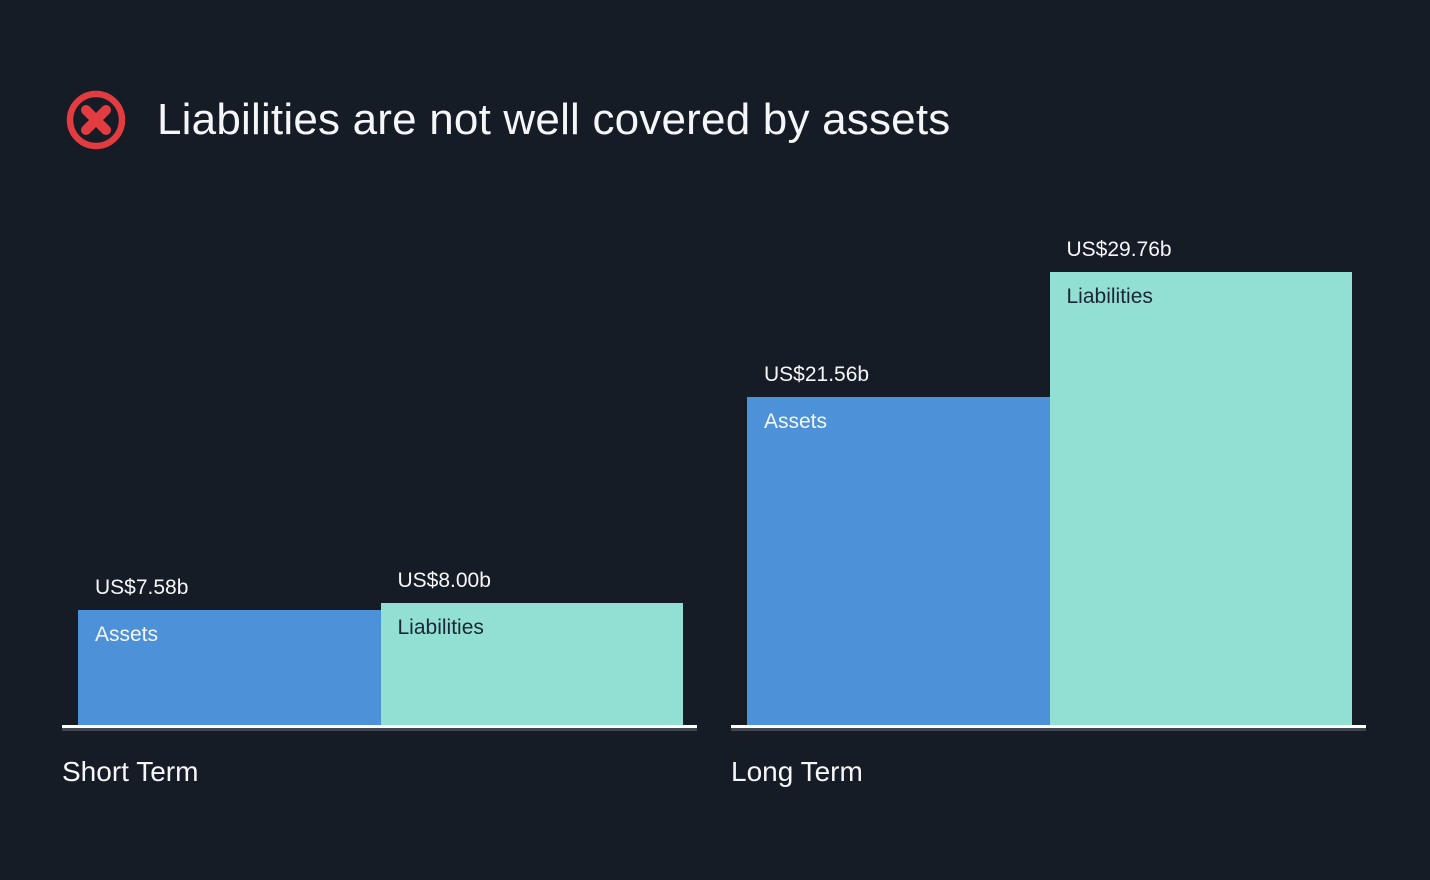 This screenshot has width=1430, height=880. What do you see at coordinates (817, 374) in the screenshot?
I see `bar-value-label: US$21.56b` at bounding box center [817, 374].